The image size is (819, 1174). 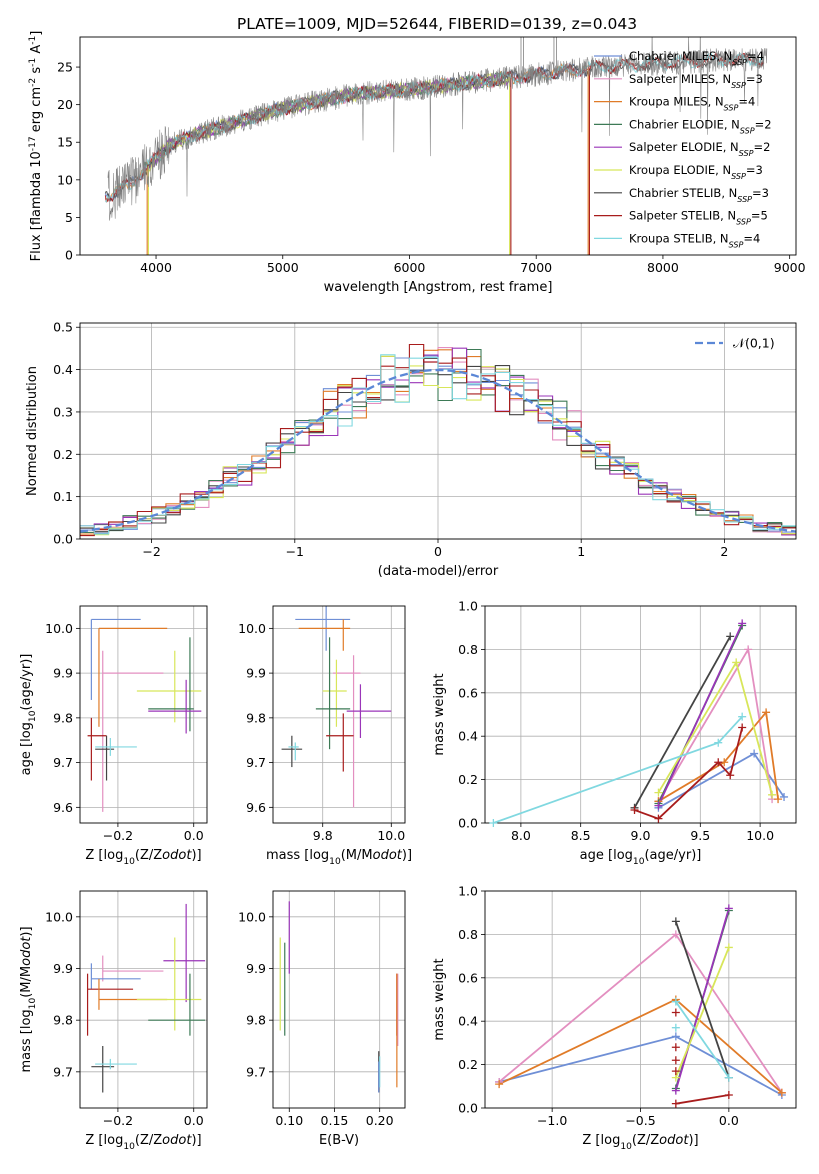 What do you see at coordinates (640, 1120) in the screenshot?
I see `weight-vs-z-xtick-label-1: −0.5` at bounding box center [640, 1120].